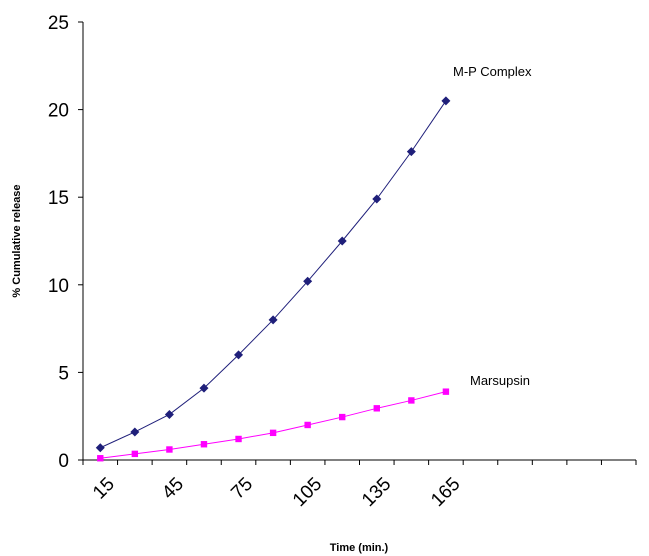  What do you see at coordinates (492, 71) in the screenshot?
I see `series-label-mp-complex: M-P Complex` at bounding box center [492, 71].